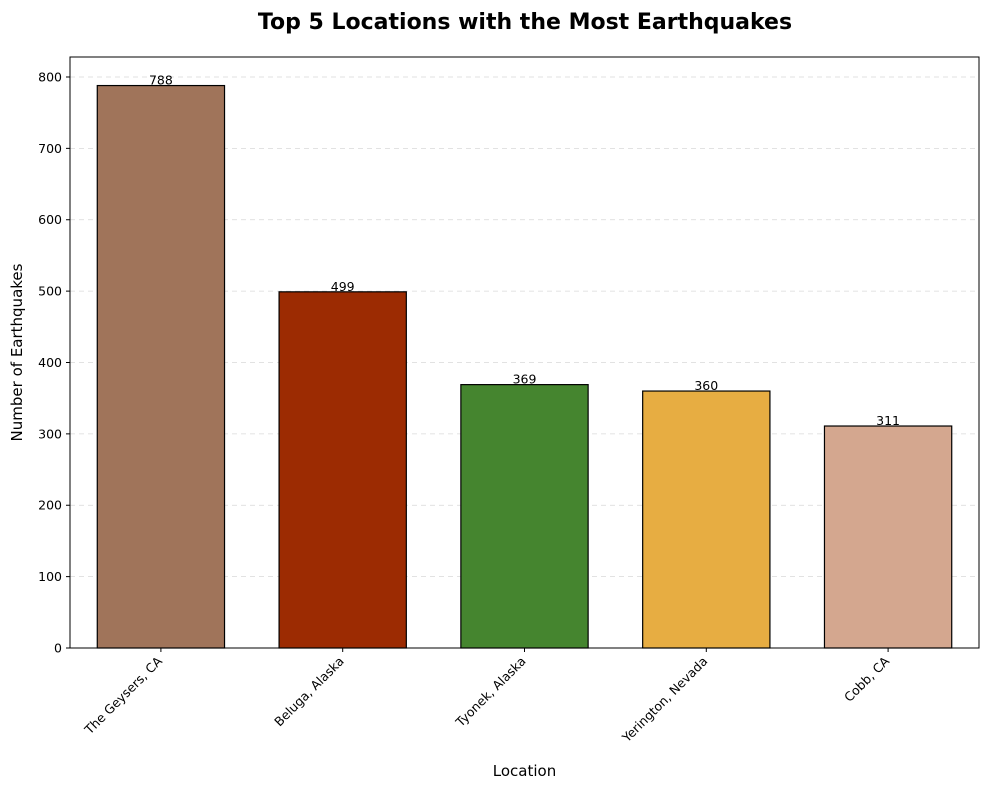 This screenshot has height=790, width=989. I want to click on x-axis-label: Location, so click(524, 771).